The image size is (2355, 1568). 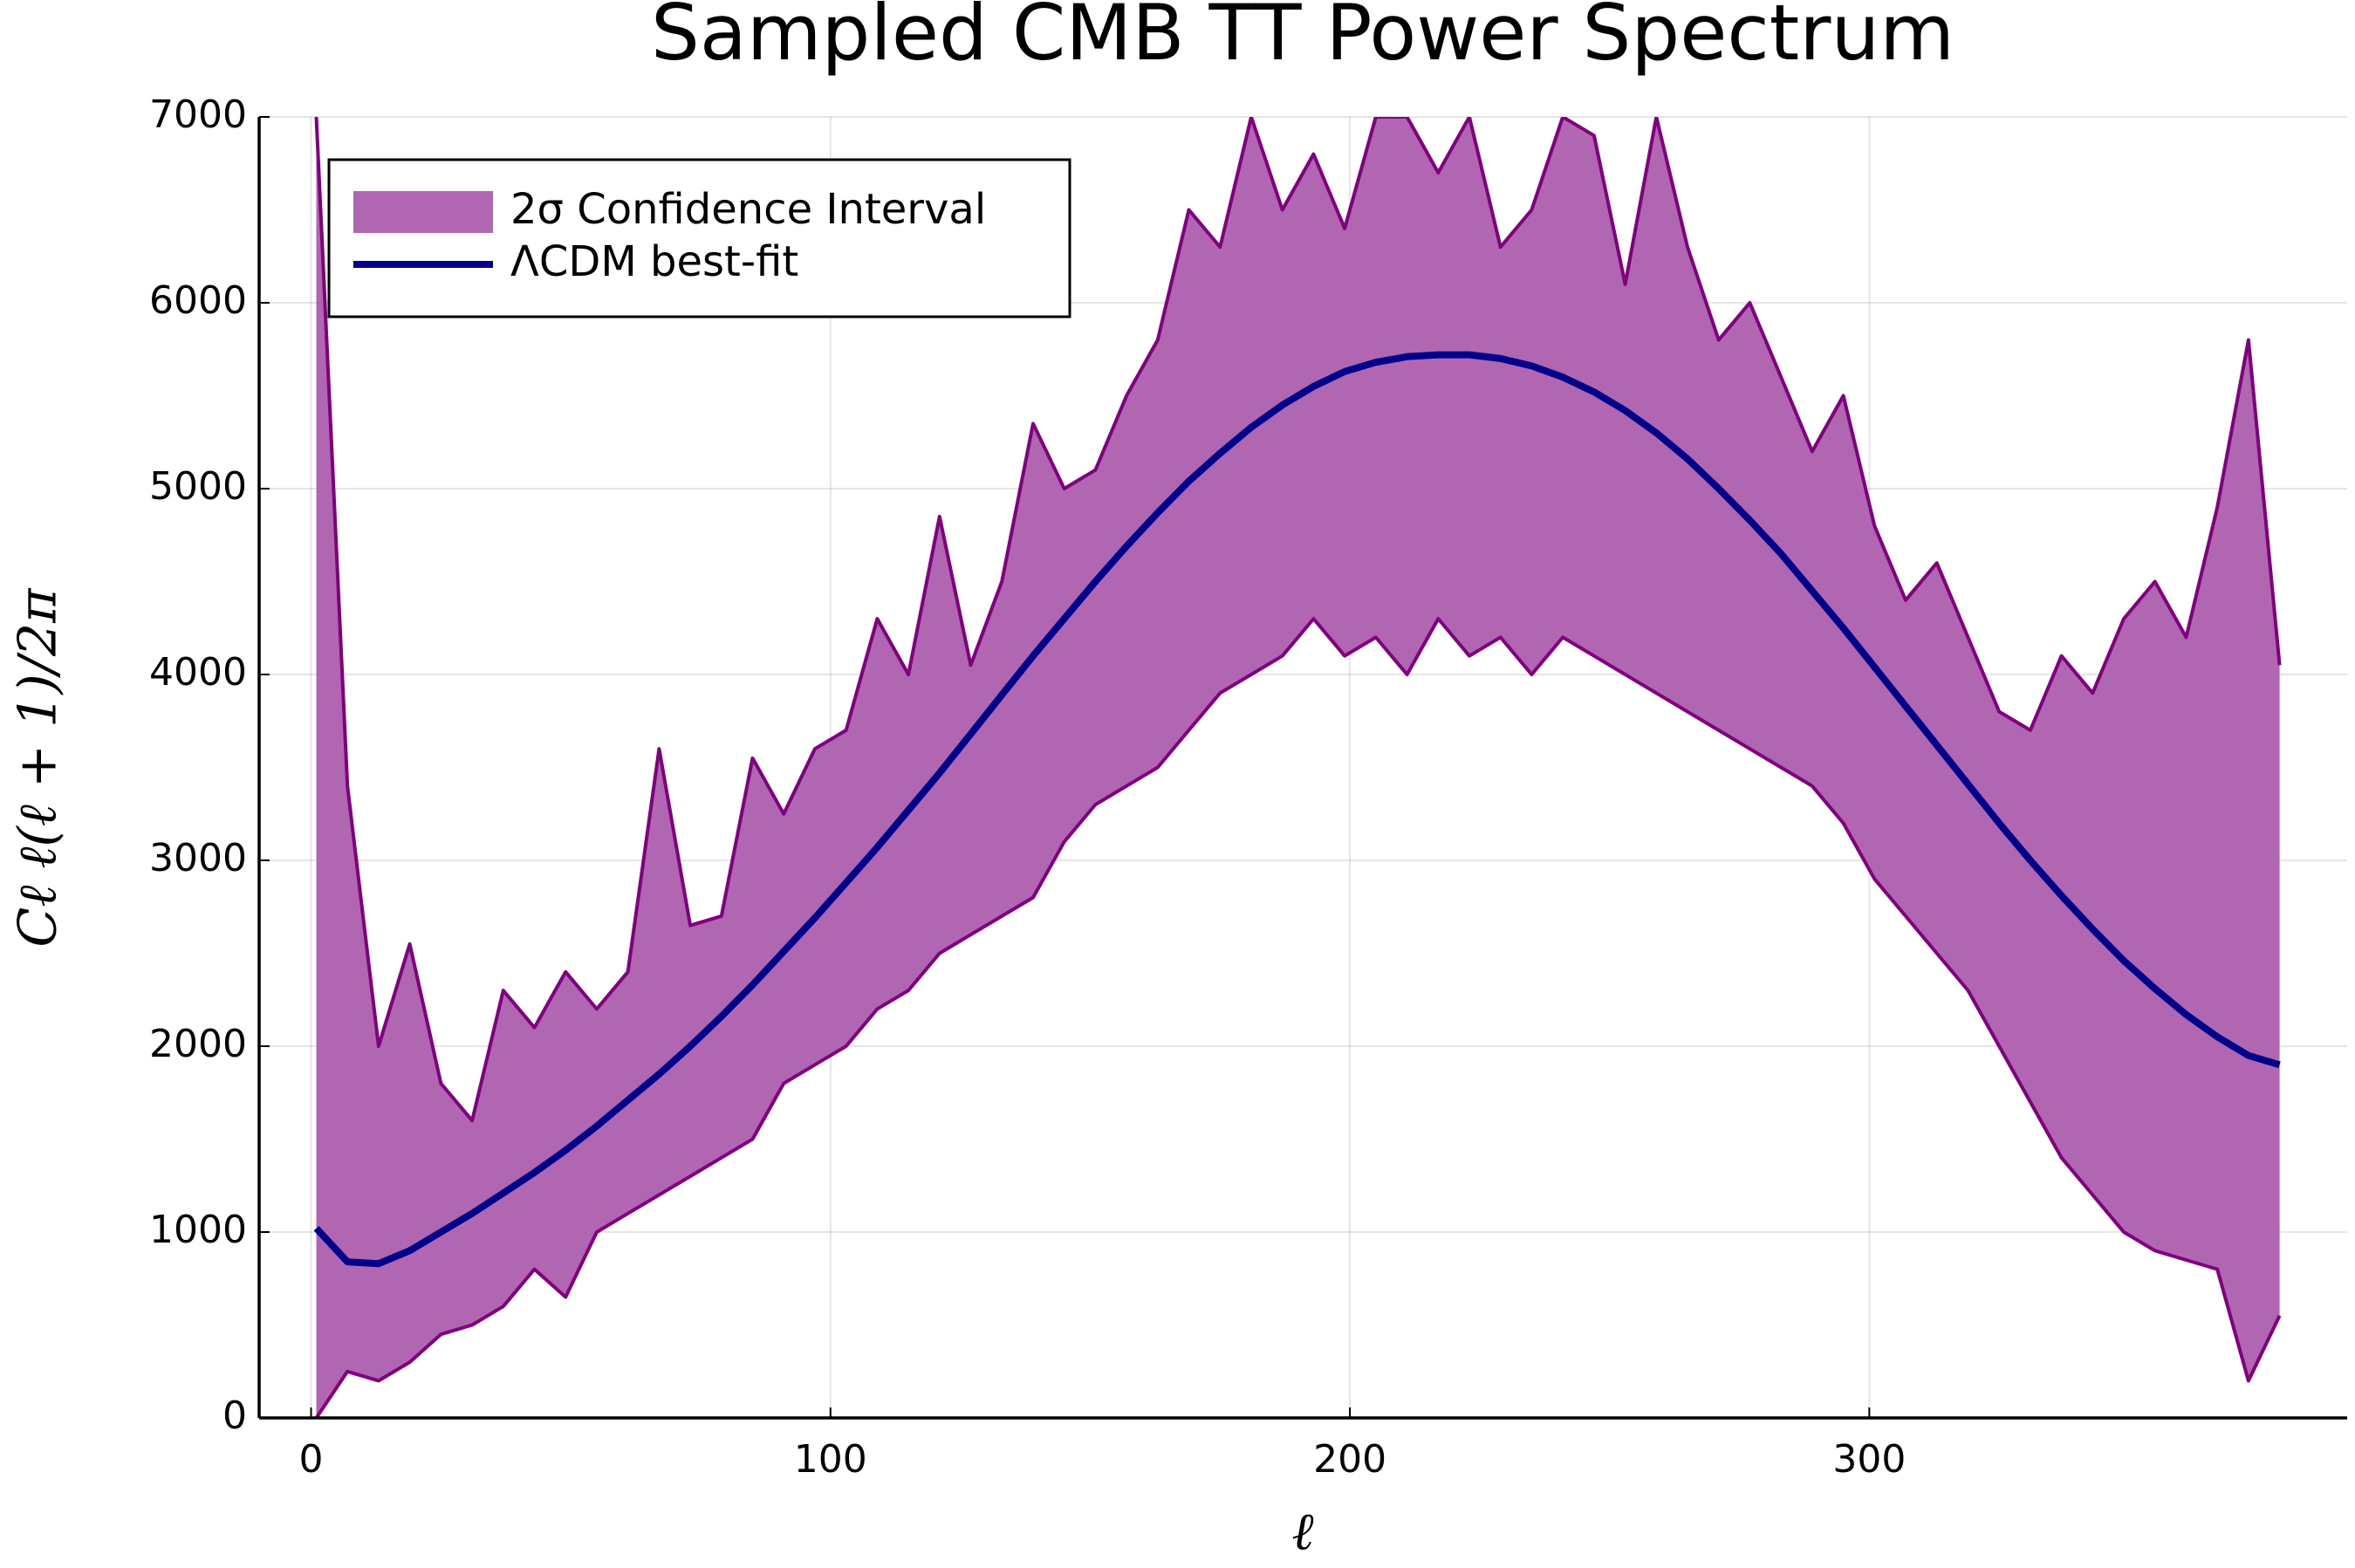 I want to click on x-axis-label: ℓ, so click(x=1303, y=1532).